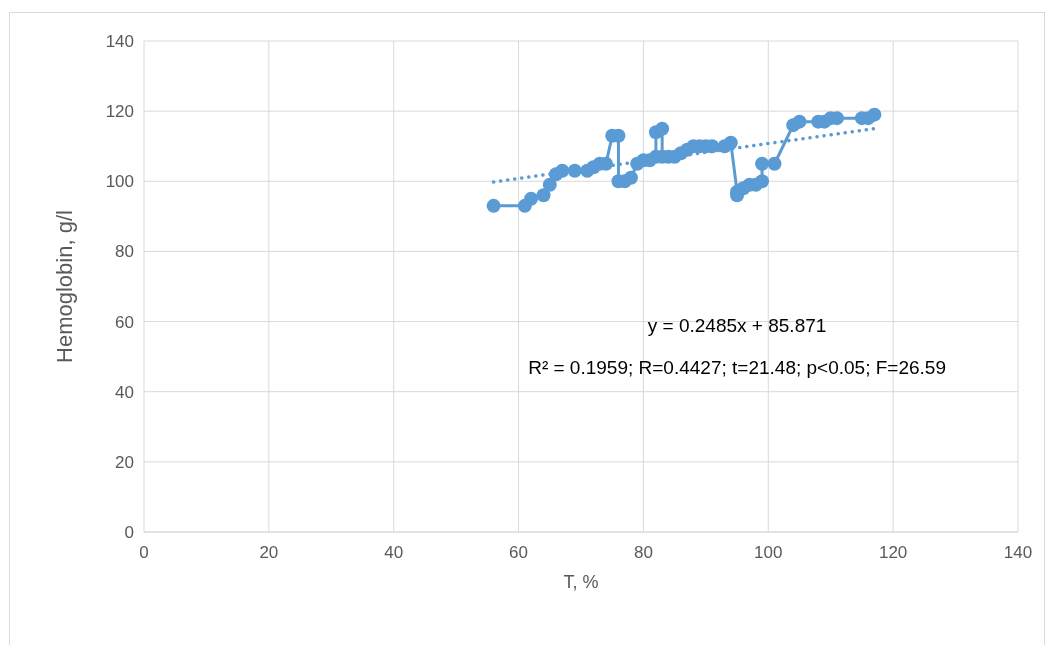  Describe the element at coordinates (124, 322) in the screenshot. I see `y-tick-label: 60` at that location.